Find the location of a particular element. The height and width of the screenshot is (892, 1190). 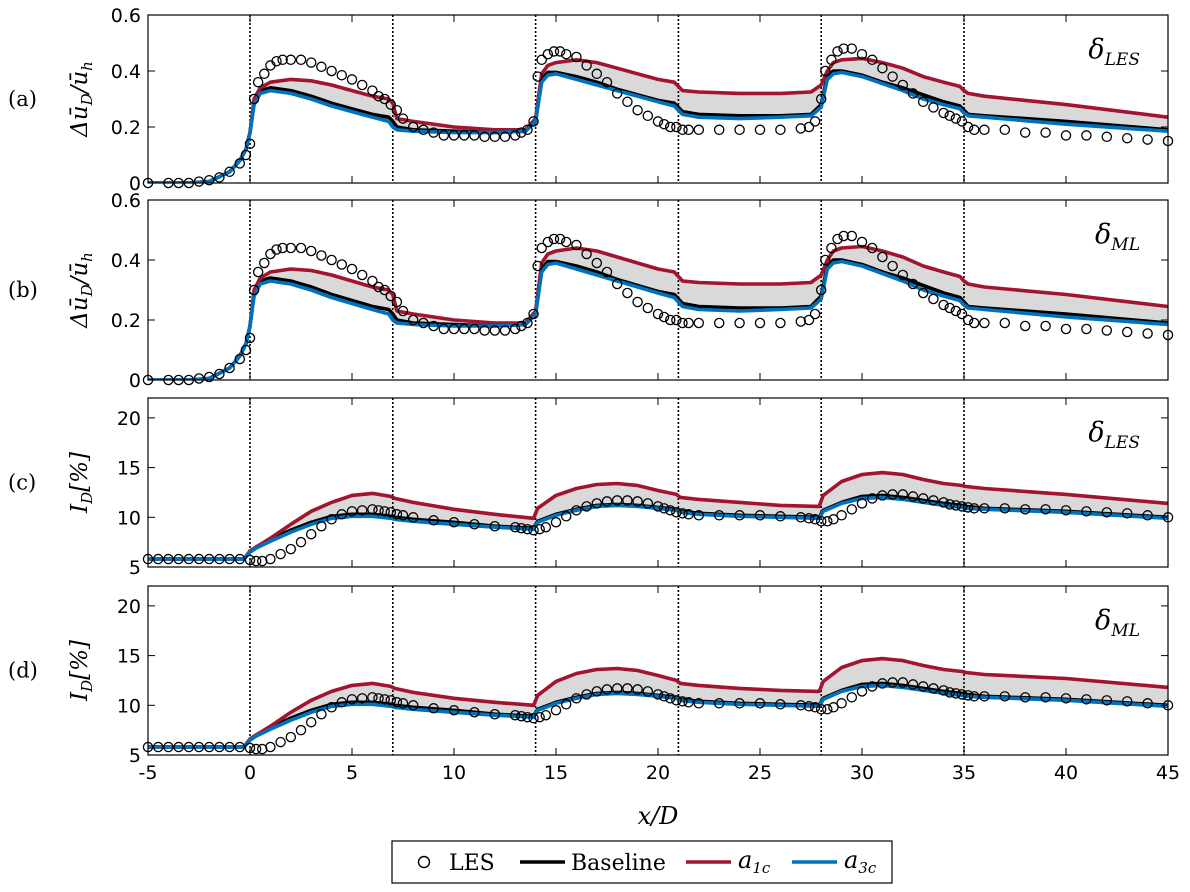

y-tick-label: 5 is located at coordinates (135, 568).